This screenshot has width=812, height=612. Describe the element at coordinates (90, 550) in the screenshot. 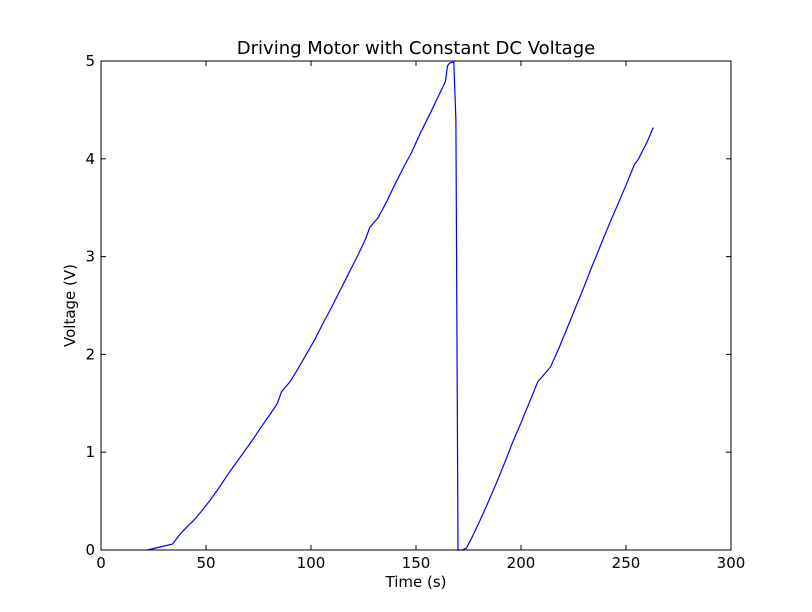

I see `y-tick-label: 0` at that location.